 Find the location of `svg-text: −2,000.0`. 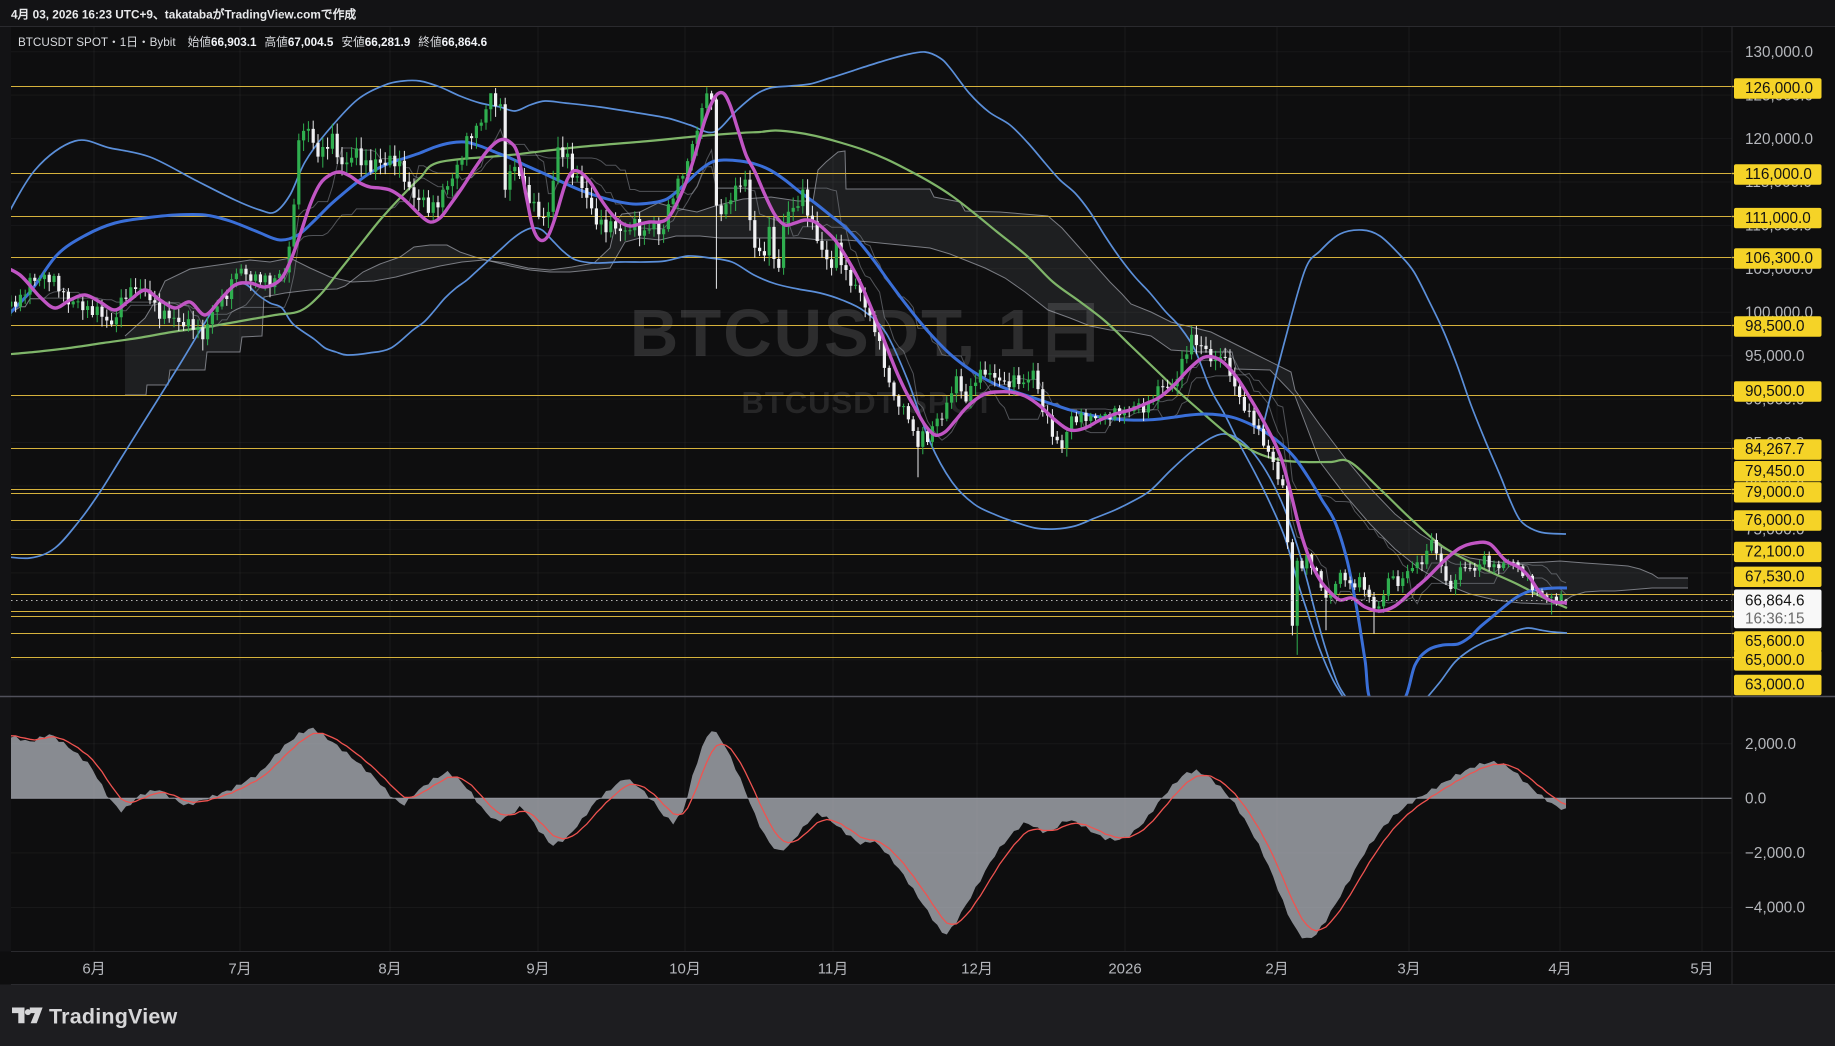

svg-text: −2,000.0 is located at coordinates (1775, 853).